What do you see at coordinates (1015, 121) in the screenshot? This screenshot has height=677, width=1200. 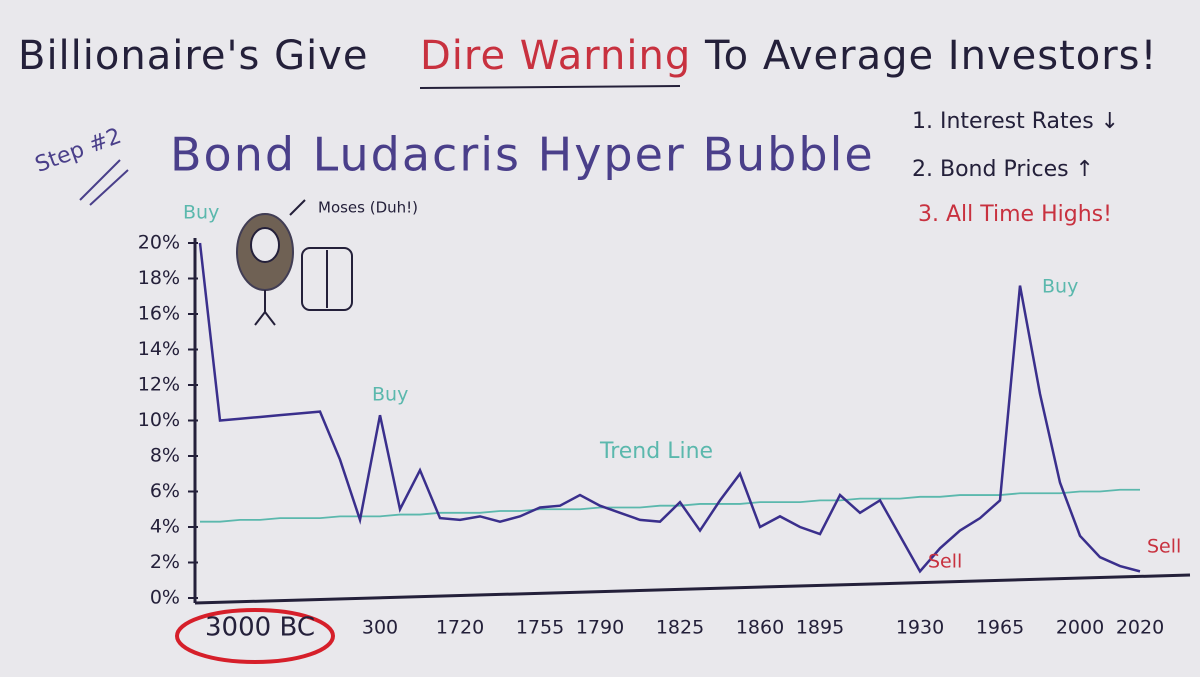 I see `note: 1. Interest Rates ↓` at bounding box center [1015, 121].